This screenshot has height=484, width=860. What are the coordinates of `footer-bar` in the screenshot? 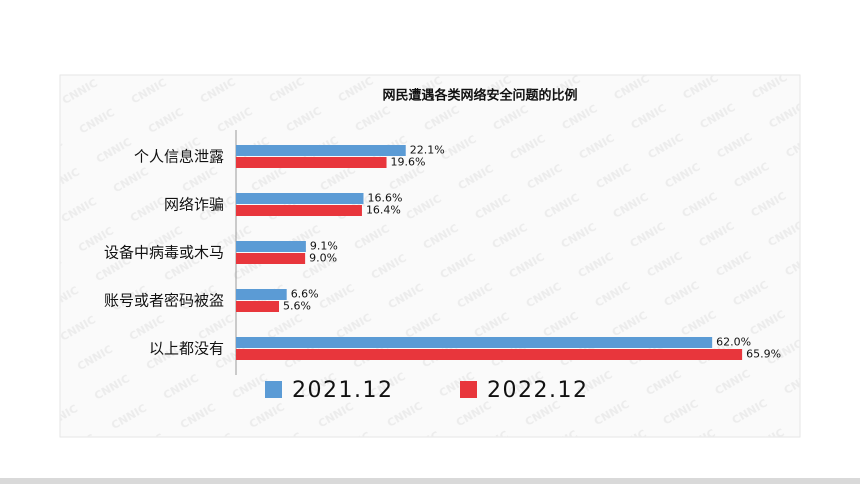 It's located at (430, 481).